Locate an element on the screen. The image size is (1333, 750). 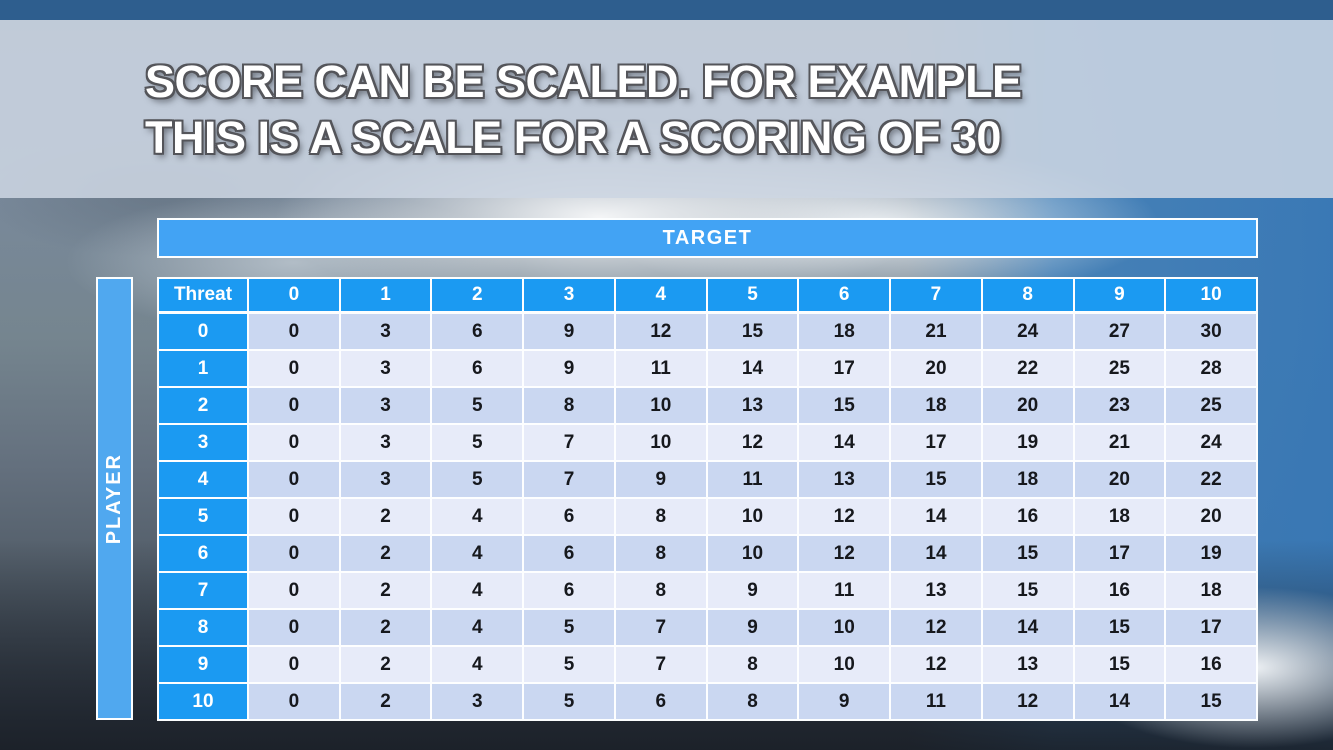
column-header-3: 3 is located at coordinates (569, 295).